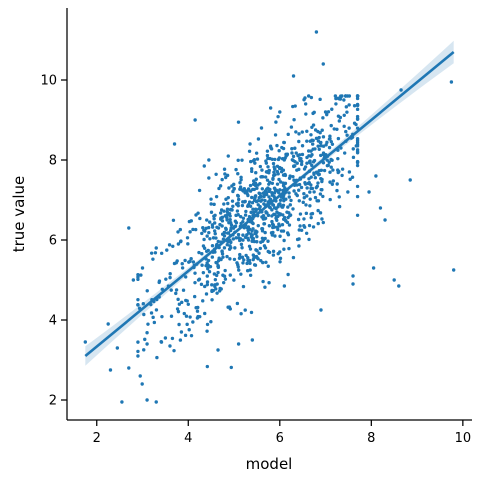  Describe the element at coordinates (269, 464) in the screenshot. I see `x-axis-label: model` at that location.